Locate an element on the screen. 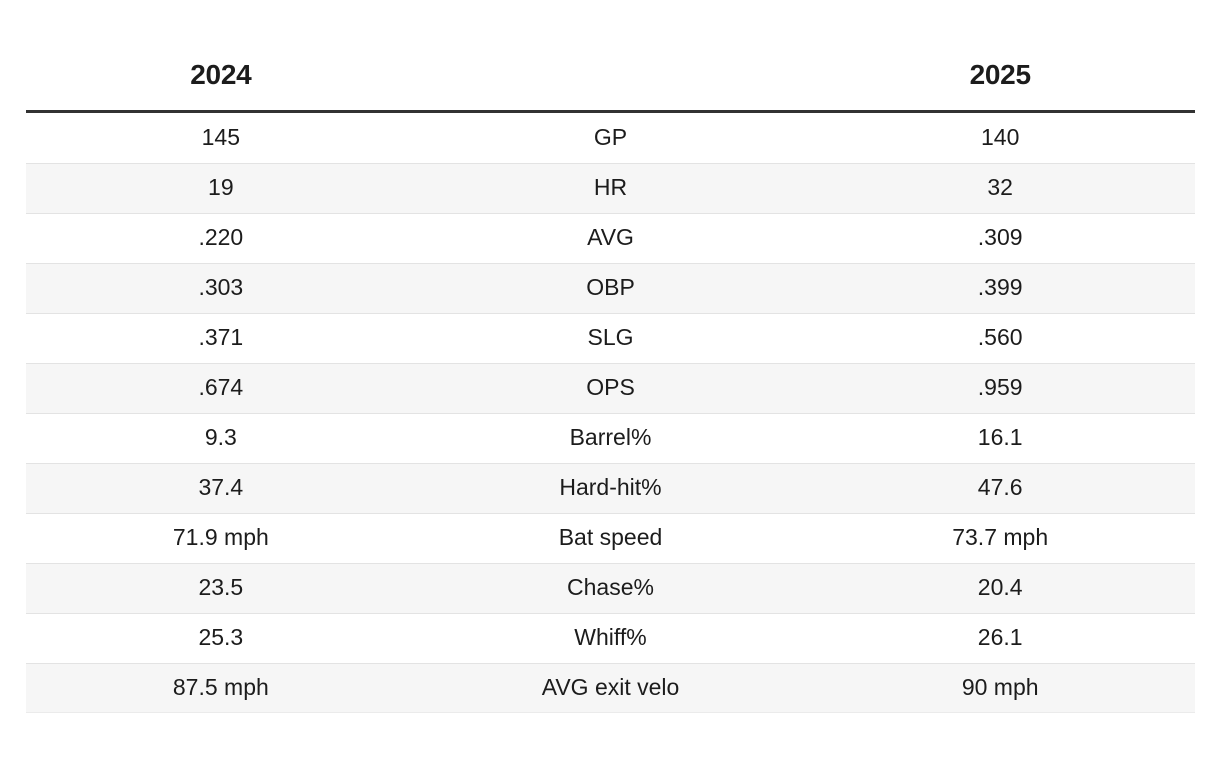  value-2024-cell: 23.5 is located at coordinates (221, 587).